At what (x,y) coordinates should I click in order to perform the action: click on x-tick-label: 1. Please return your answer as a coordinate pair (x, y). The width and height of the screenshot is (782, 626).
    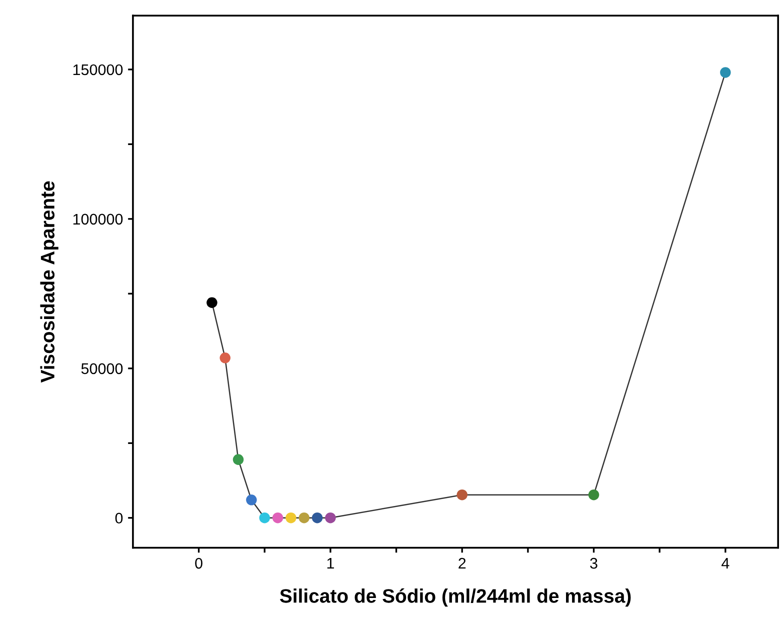
    Looking at the image, I should click on (330, 563).